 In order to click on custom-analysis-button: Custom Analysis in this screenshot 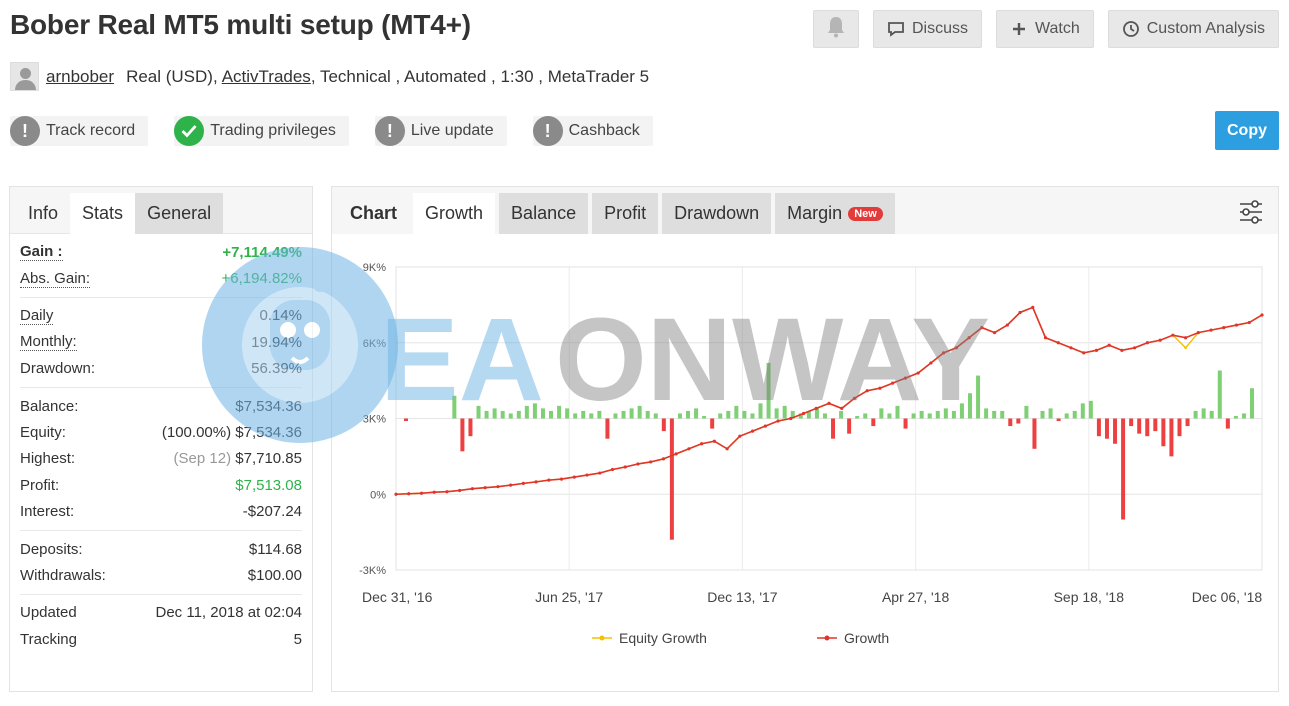, I will do `click(1193, 29)`.